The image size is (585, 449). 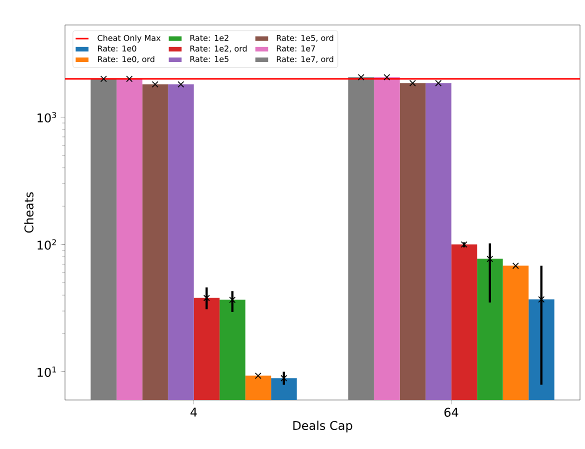 What do you see at coordinates (126, 59) in the screenshot?
I see `legend-label: Rate: 1e0, ord` at bounding box center [126, 59].